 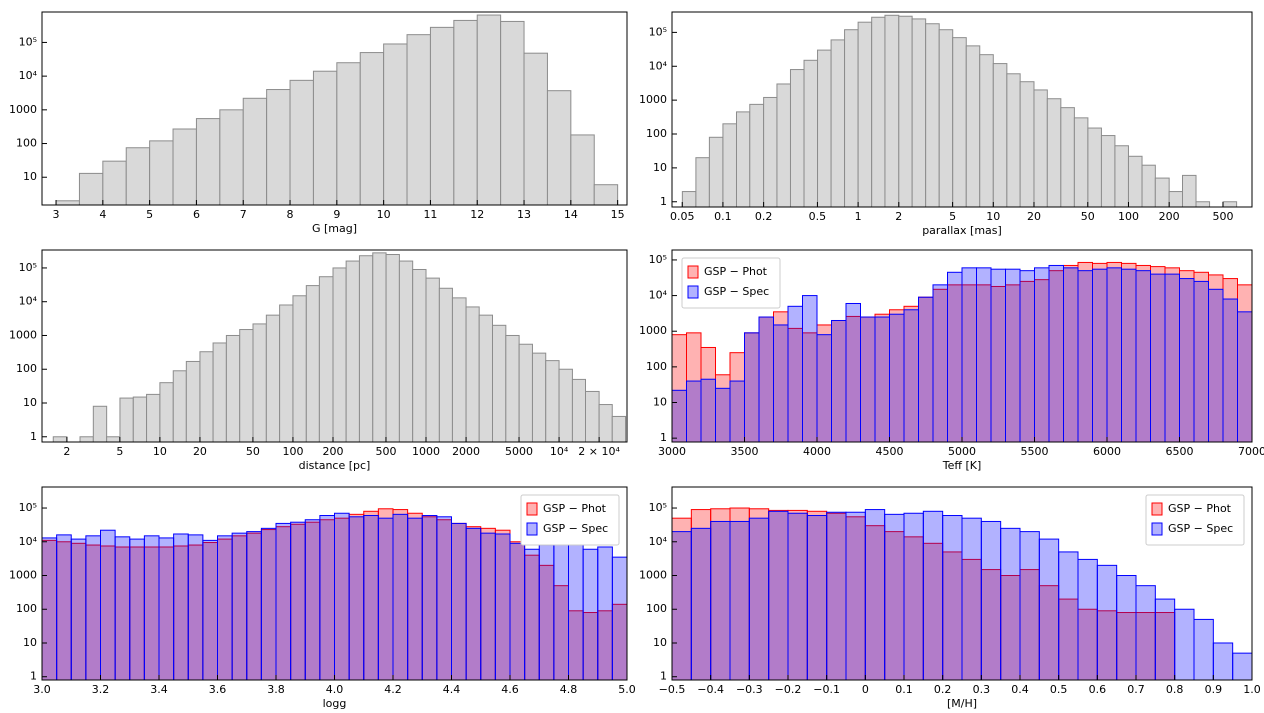 What do you see at coordinates (653, 575) in the screenshot?
I see `y-tick-label: 1000` at bounding box center [653, 575].